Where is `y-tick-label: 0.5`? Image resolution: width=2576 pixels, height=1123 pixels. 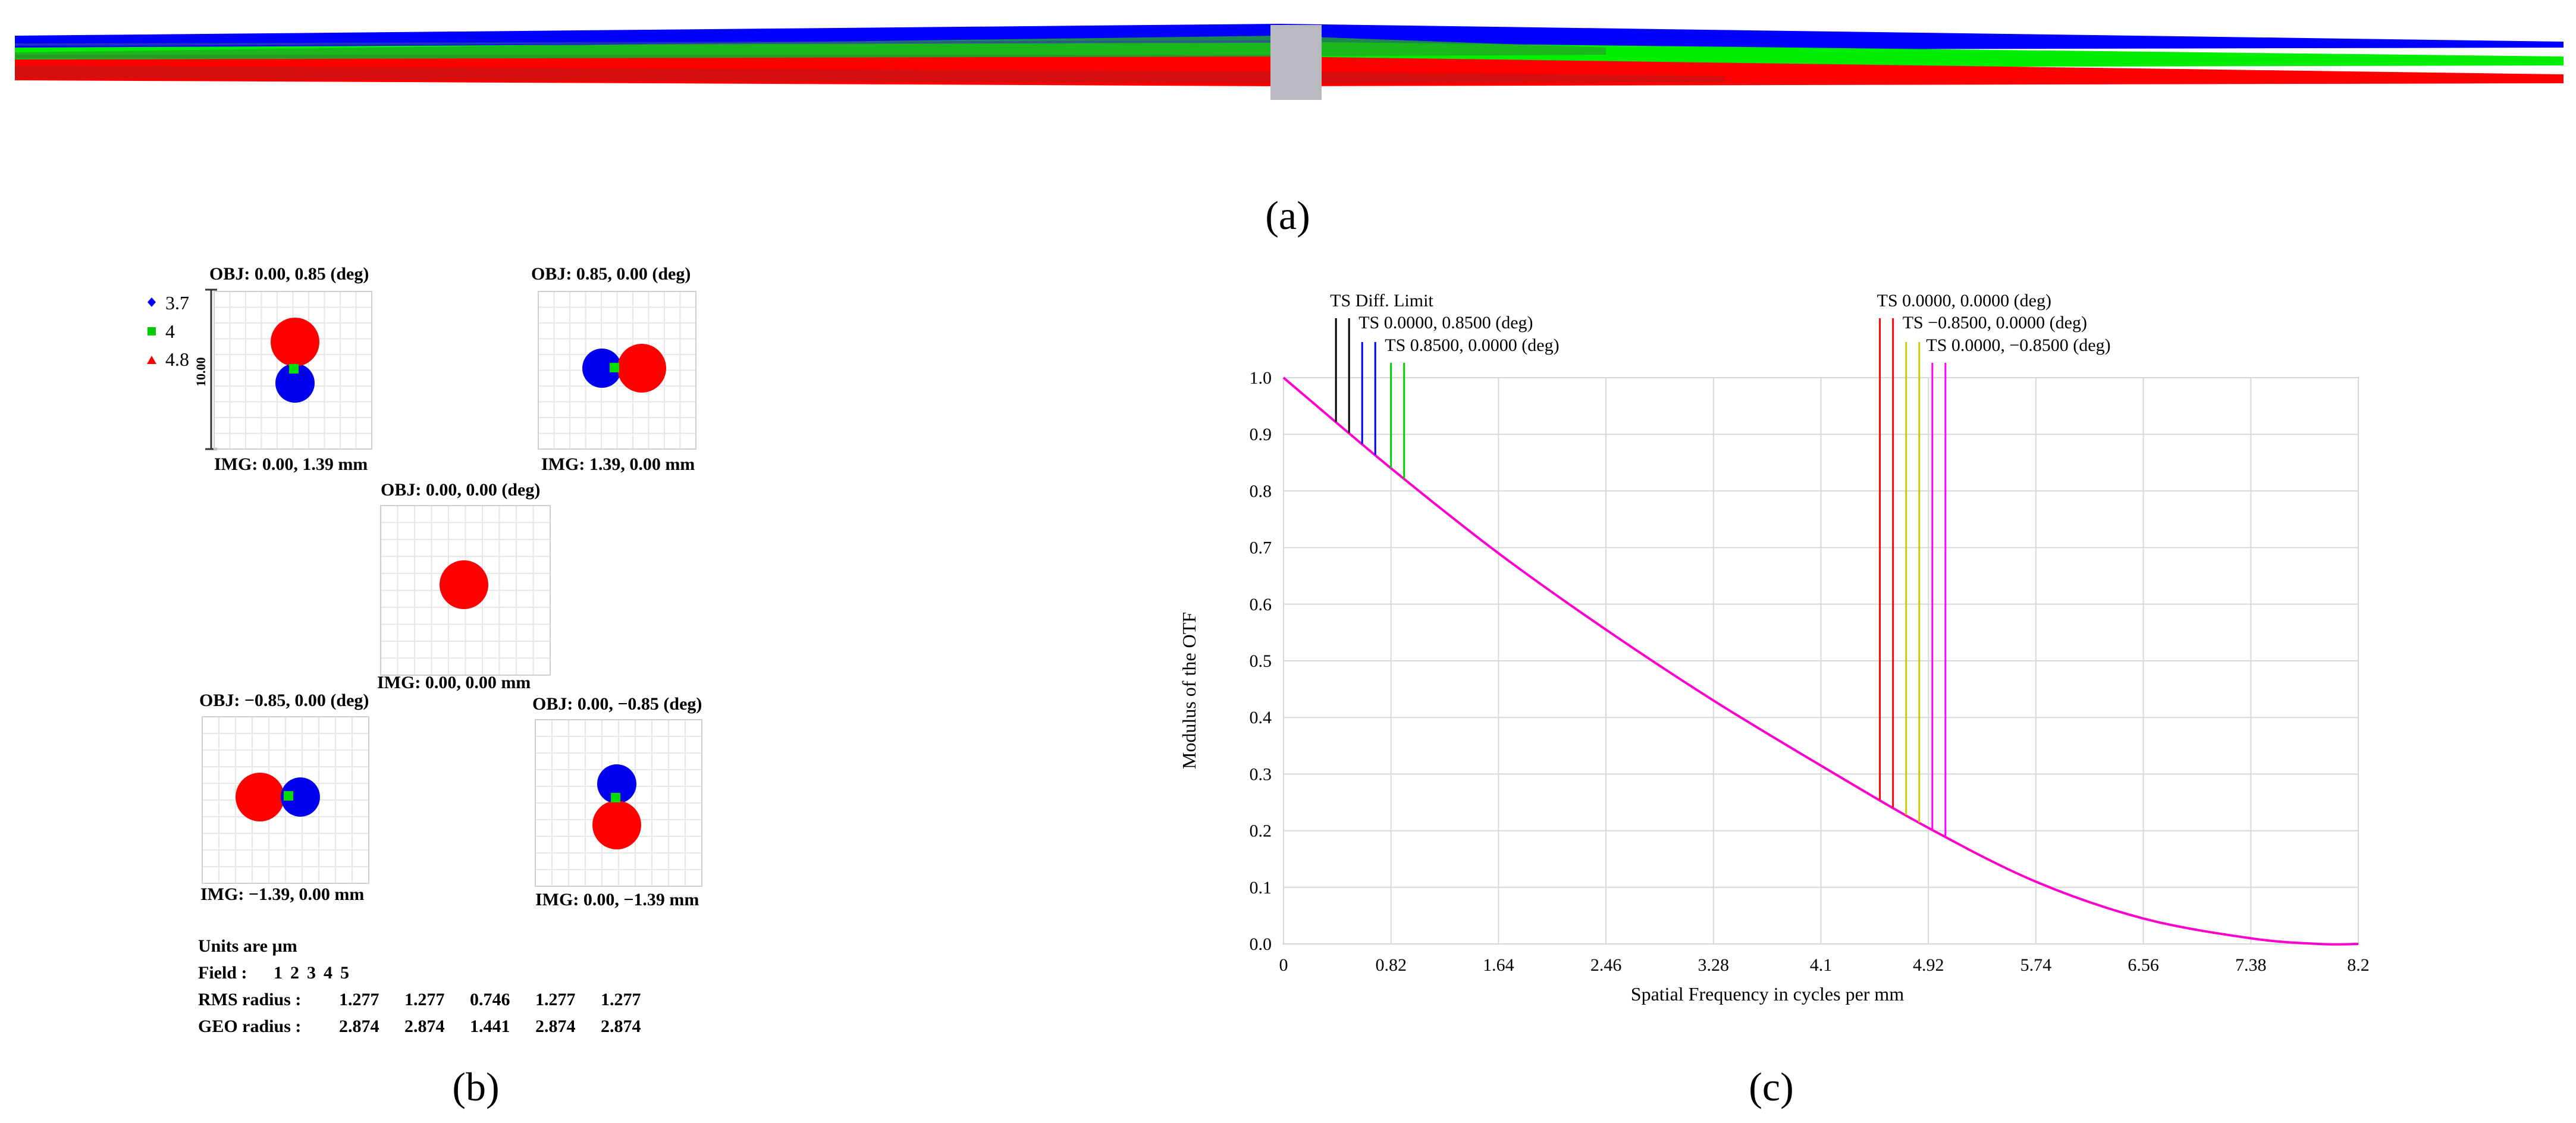 y-tick-label: 0.5 is located at coordinates (1261, 661).